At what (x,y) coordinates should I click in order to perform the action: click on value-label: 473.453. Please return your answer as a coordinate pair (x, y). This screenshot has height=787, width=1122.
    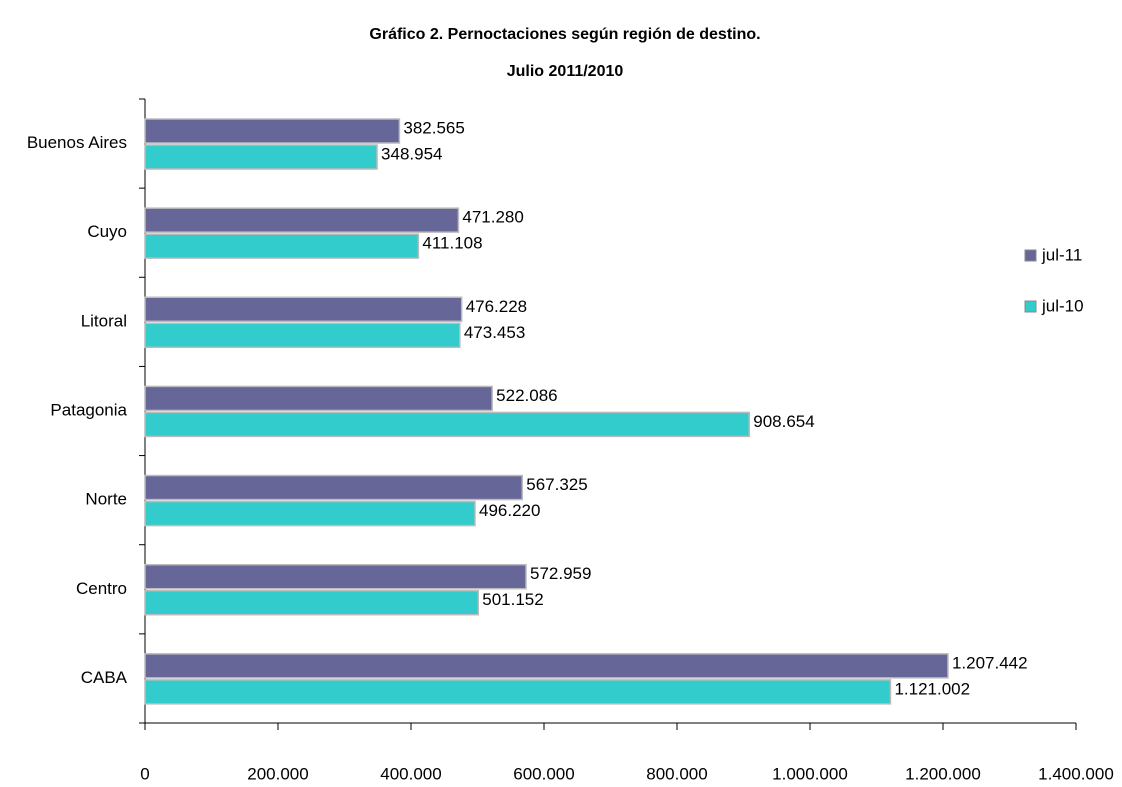
    Looking at the image, I should click on (494, 332).